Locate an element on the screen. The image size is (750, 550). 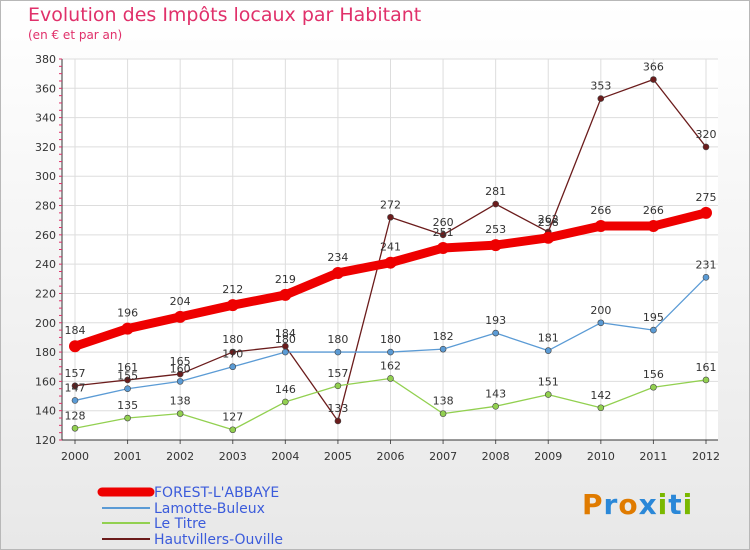
data-label: 157 is located at coordinates (75, 373).